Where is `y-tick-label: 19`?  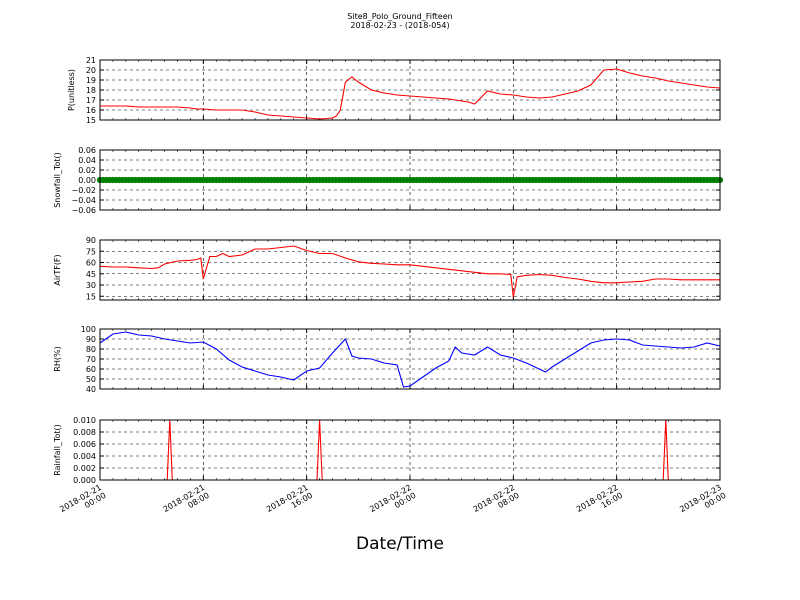
y-tick-label: 19 is located at coordinates (91, 80).